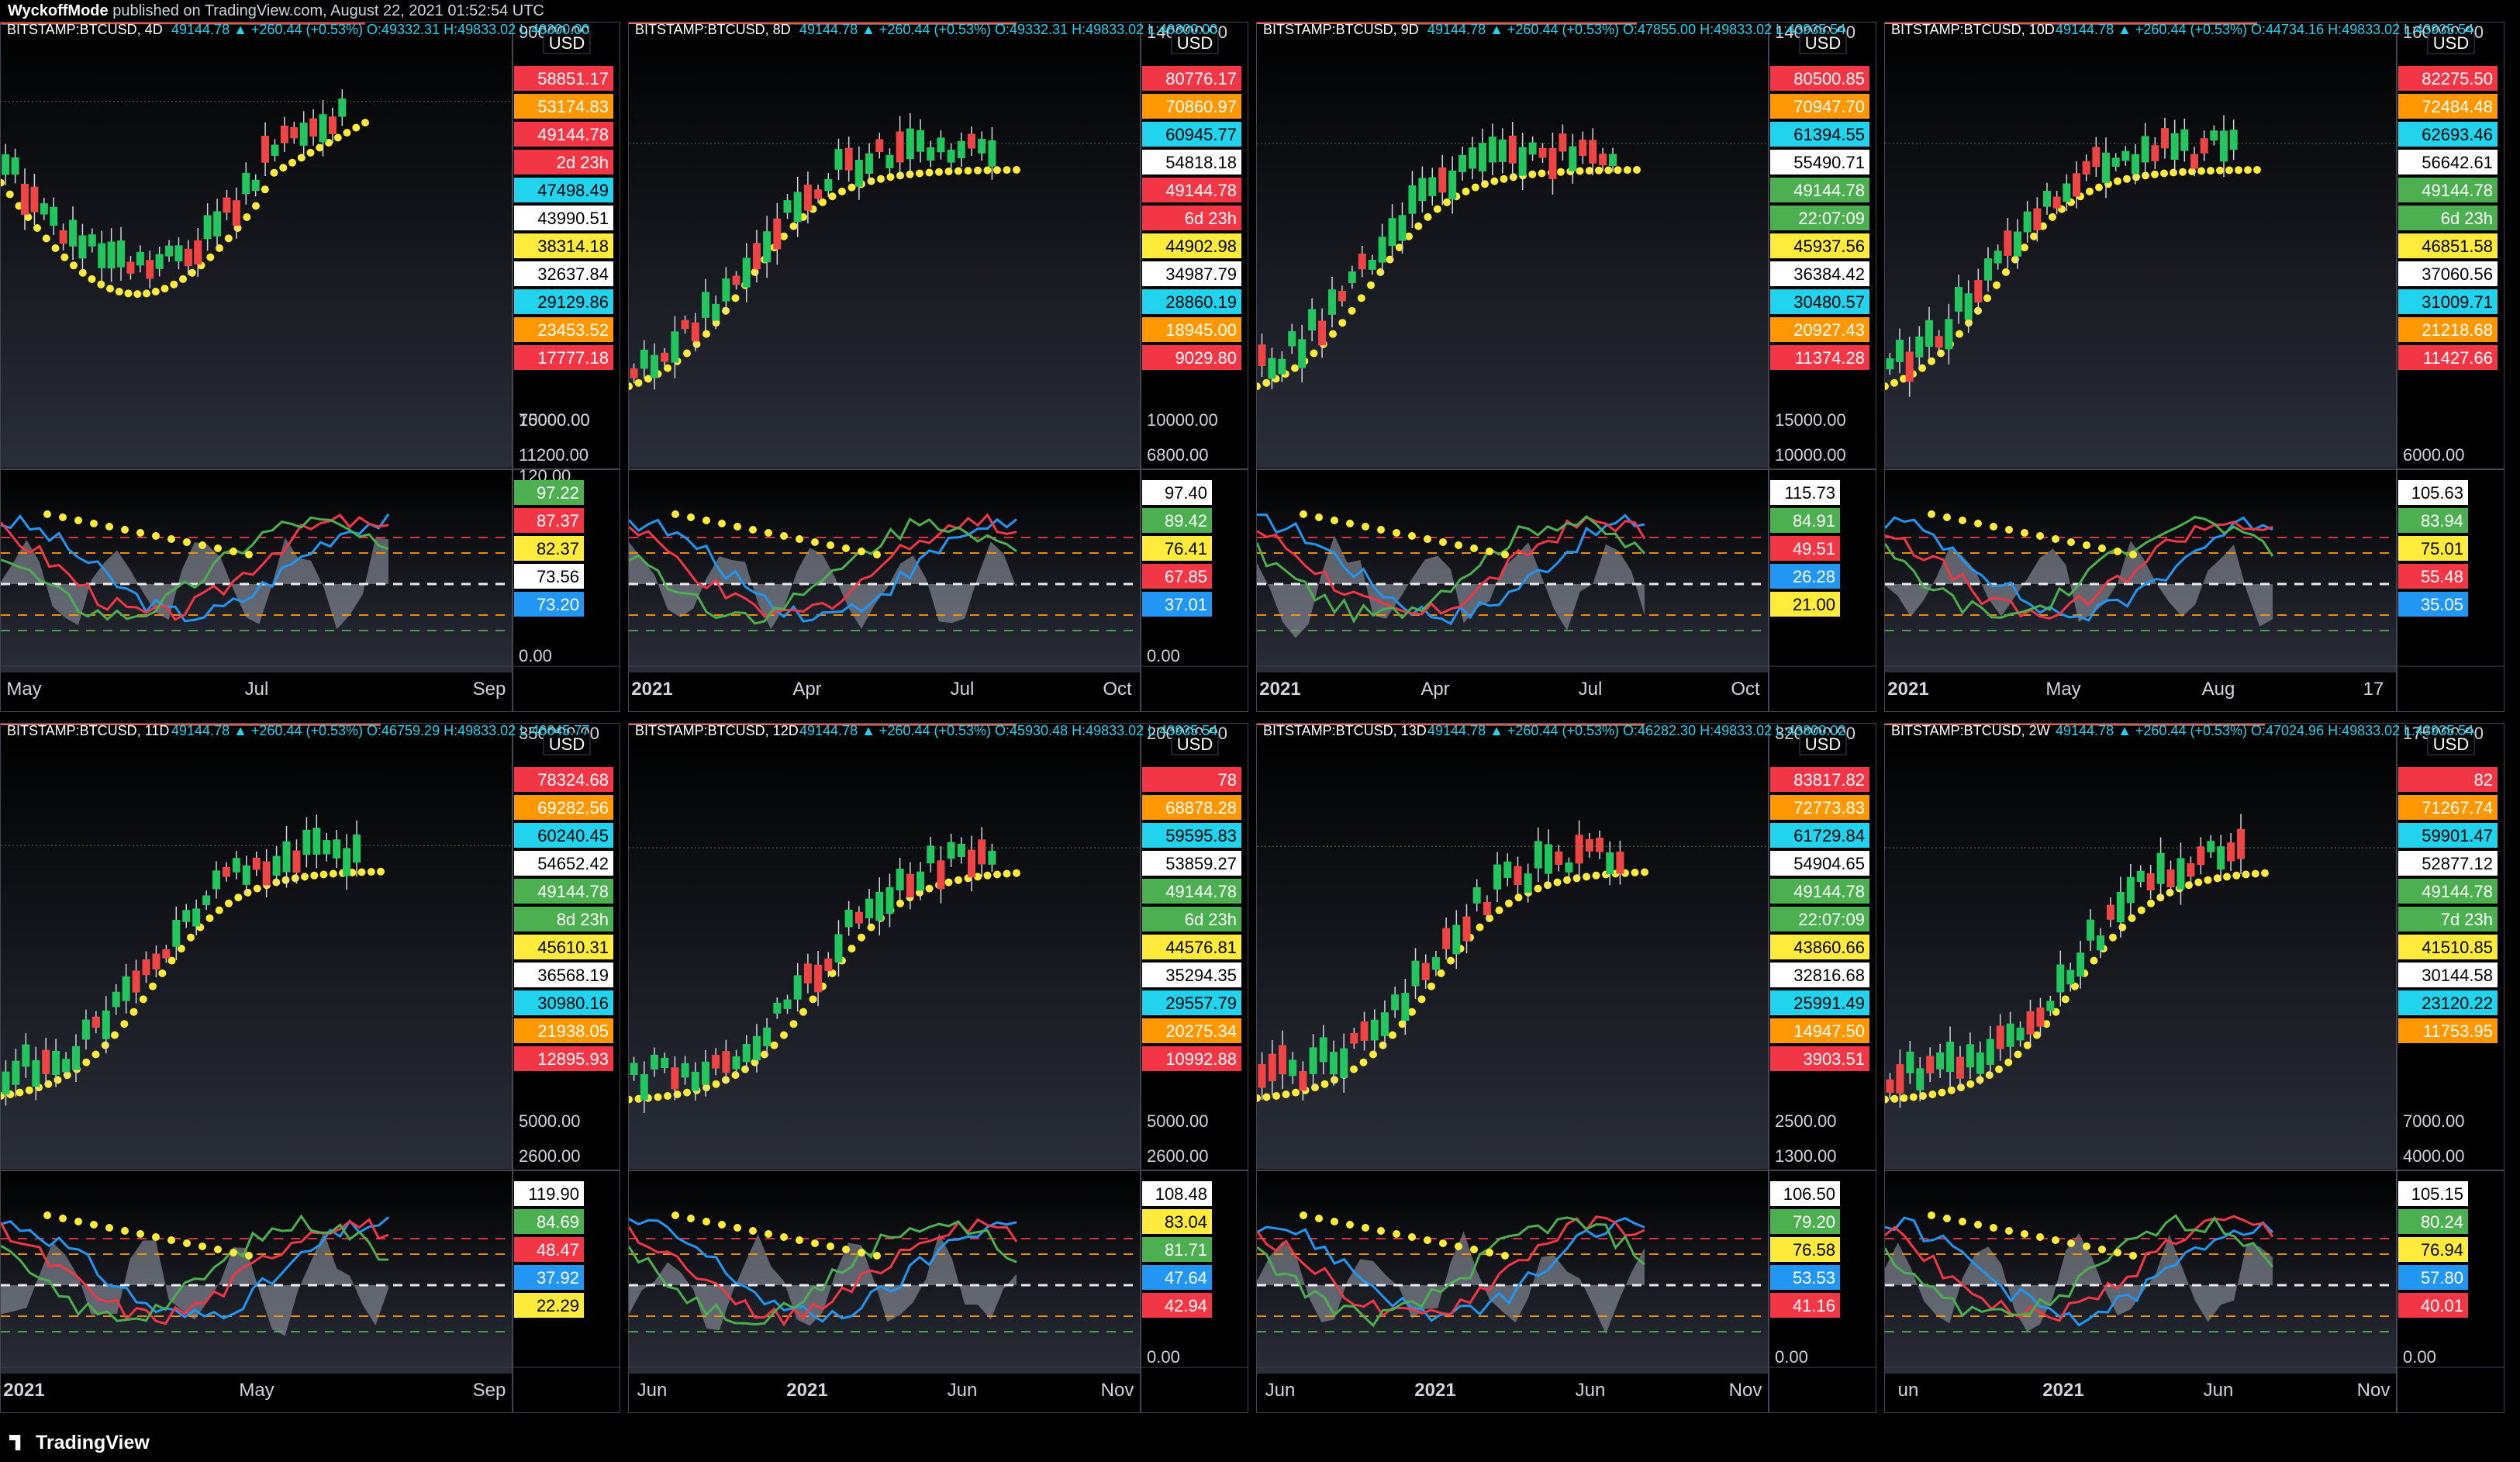 Image resolution: width=2520 pixels, height=1462 pixels. I want to click on osc-label: 48.47, so click(558, 1250).